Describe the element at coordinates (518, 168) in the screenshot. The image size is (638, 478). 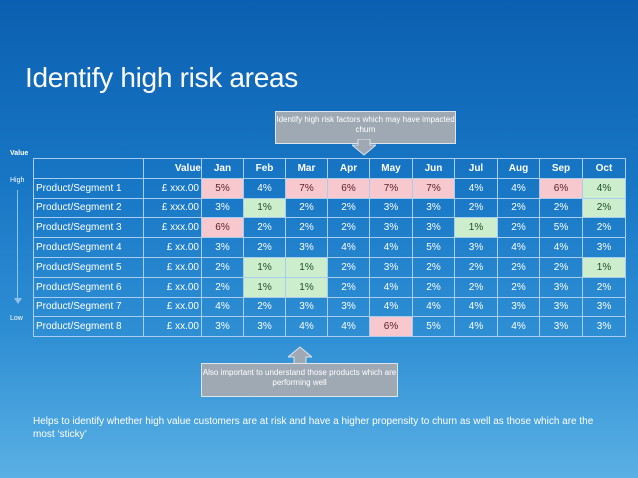
I see `column-header: Aug` at that location.